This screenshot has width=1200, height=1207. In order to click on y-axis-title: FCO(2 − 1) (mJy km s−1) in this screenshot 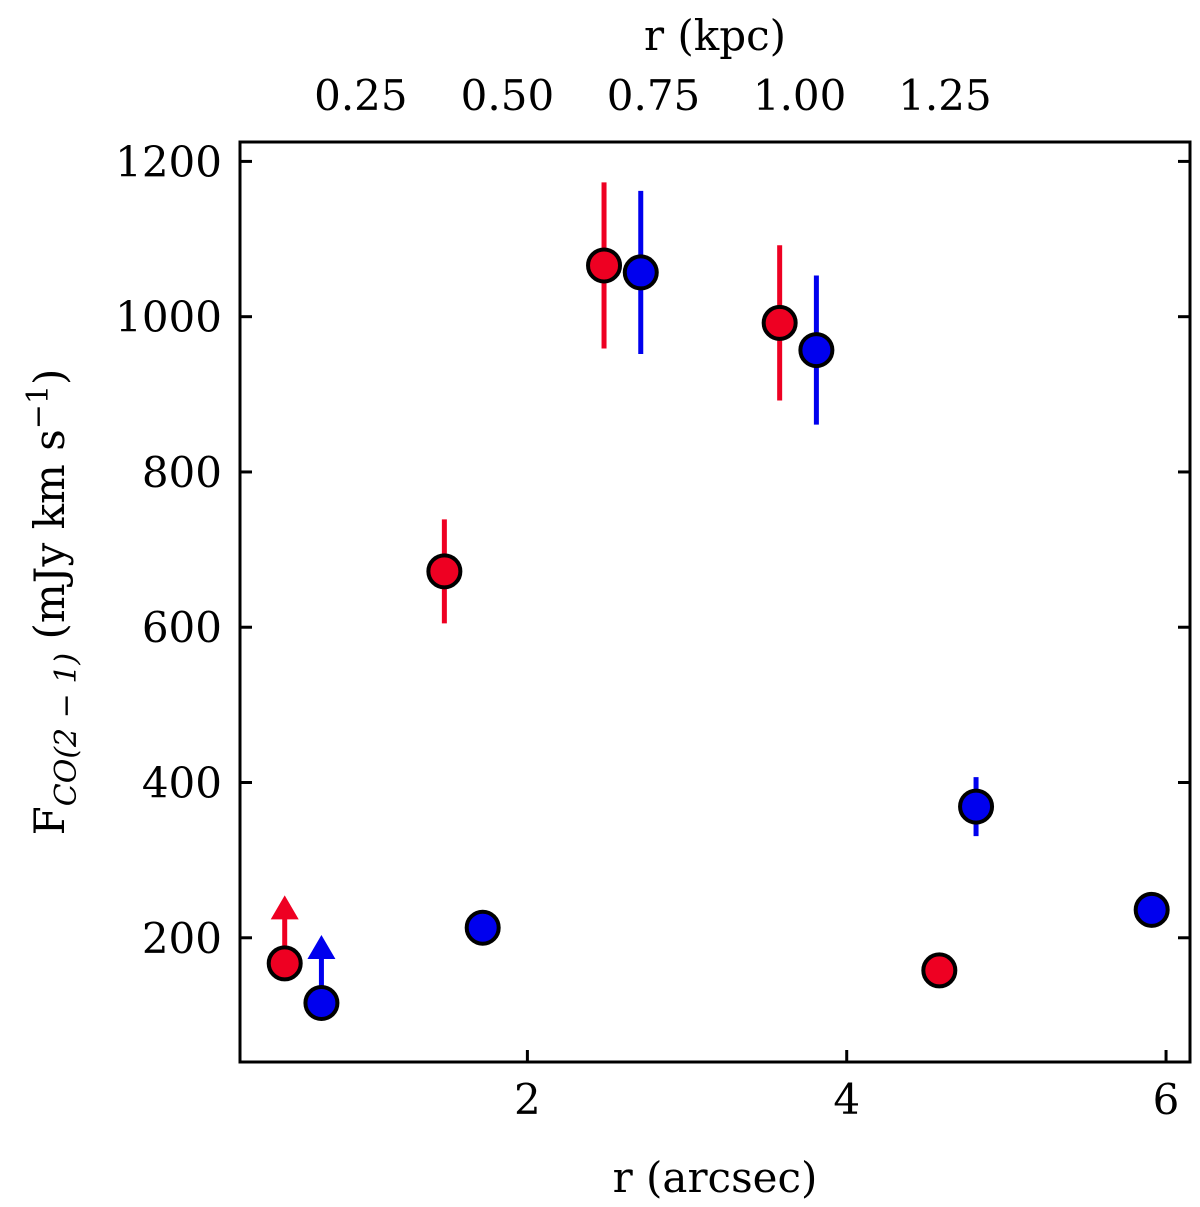, I will do `click(52, 602)`.